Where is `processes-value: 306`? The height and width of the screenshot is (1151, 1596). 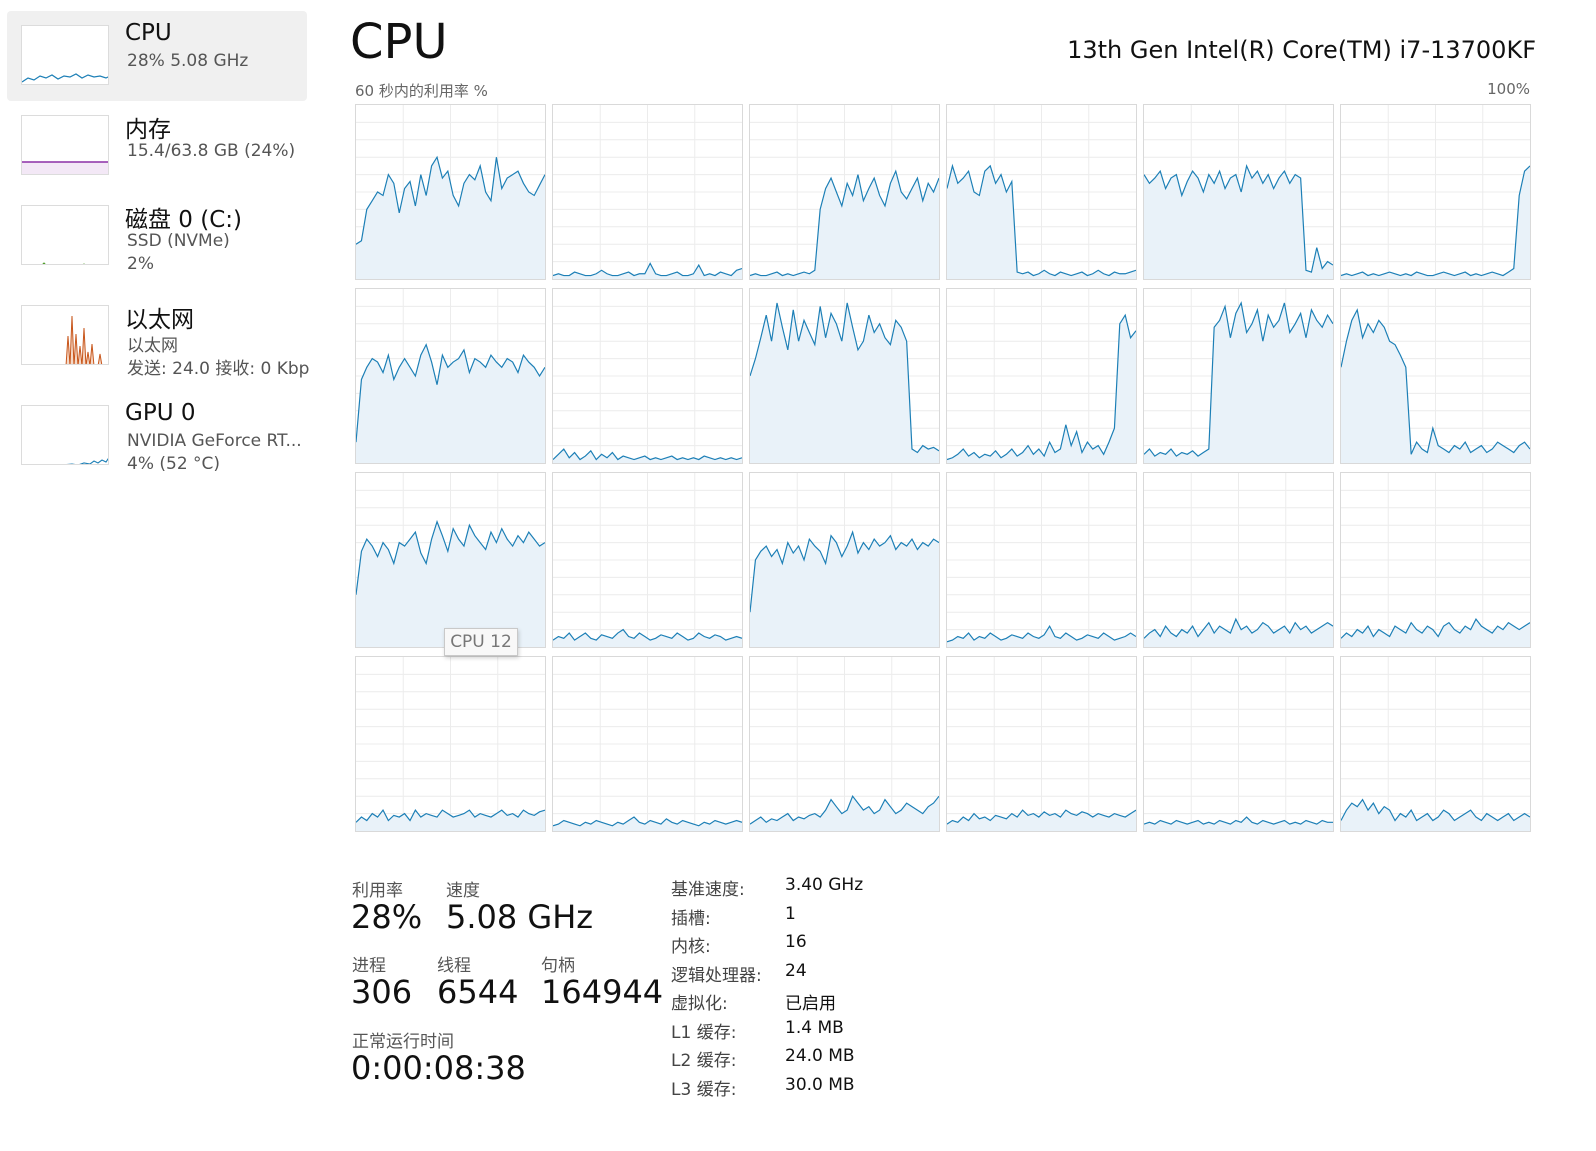 processes-value: 306 is located at coordinates (382, 992).